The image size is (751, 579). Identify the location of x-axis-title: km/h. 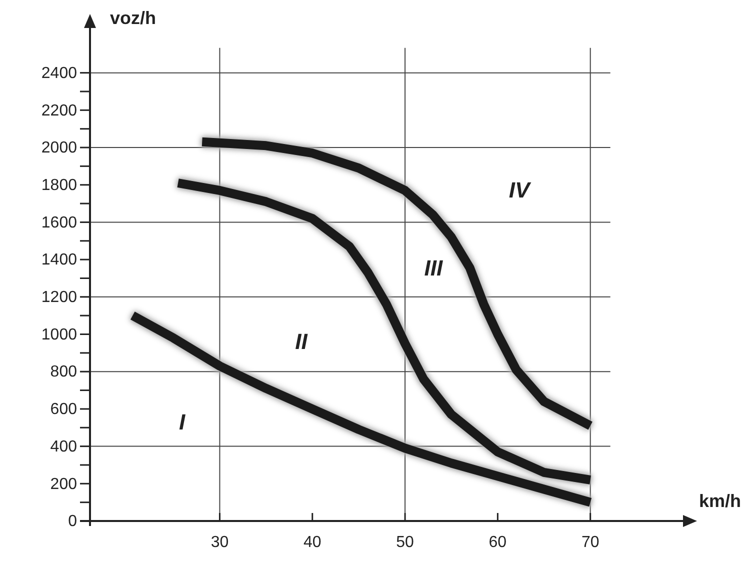
(719, 501).